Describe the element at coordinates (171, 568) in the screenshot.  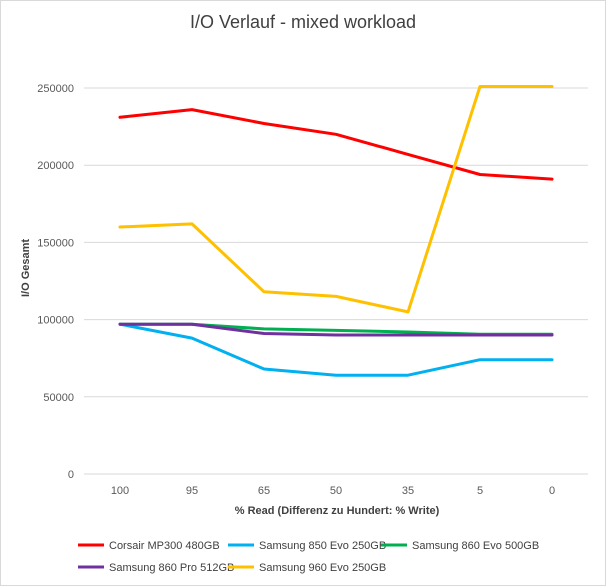
I see `legend-label: Samsung 860 Pro 512GB` at that location.